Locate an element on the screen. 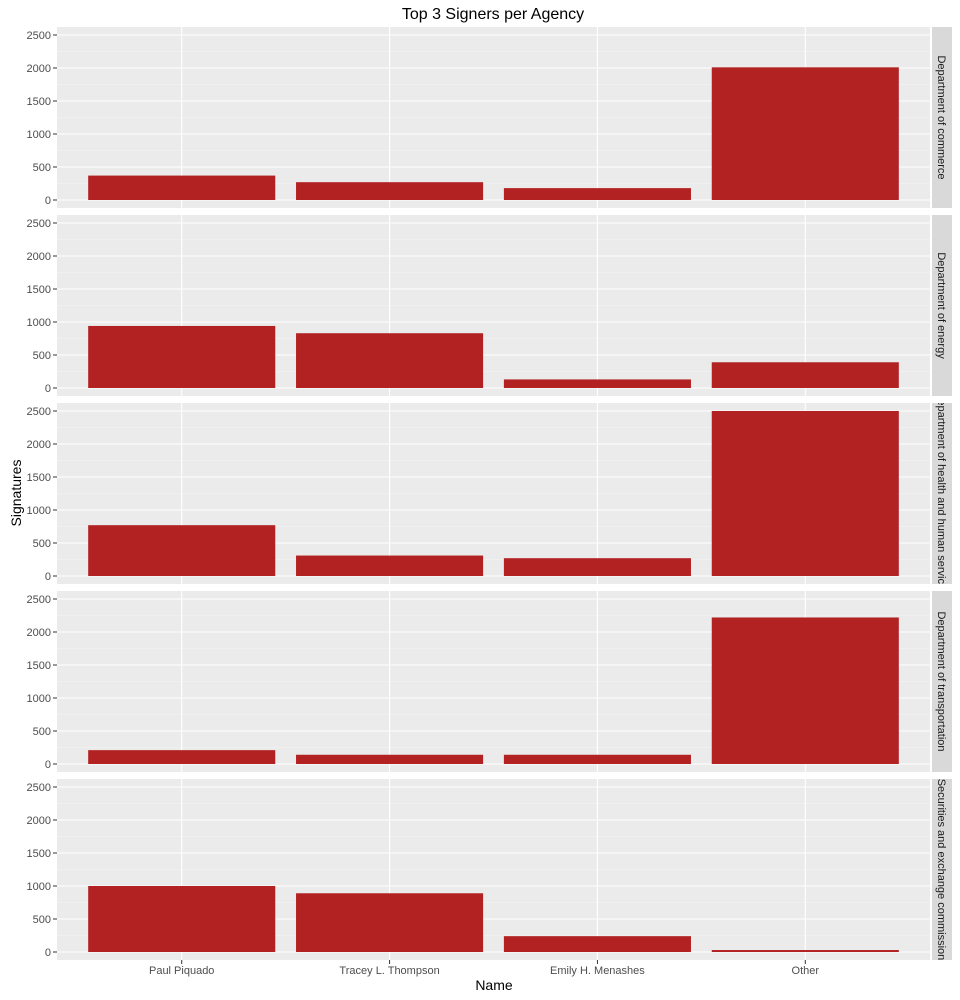  facet-strip-label: Securities and exchange commission is located at coordinates (941, 870).